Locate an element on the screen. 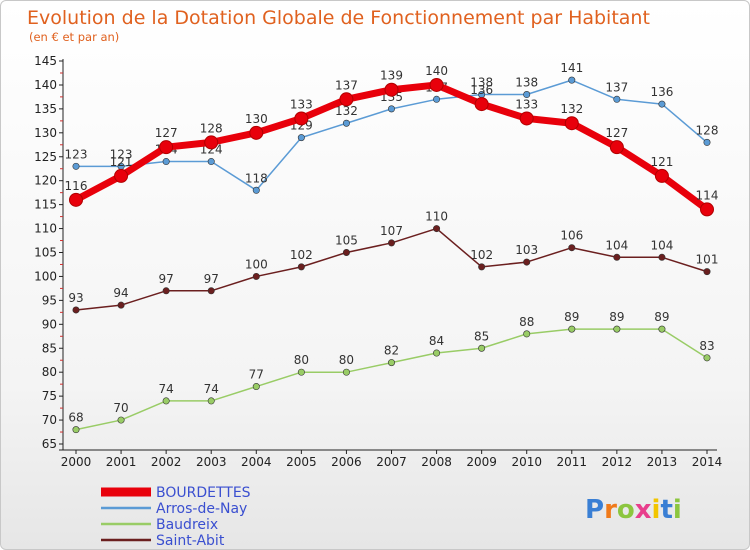 The image size is (750, 550). data-label: 70 is located at coordinates (120, 408).